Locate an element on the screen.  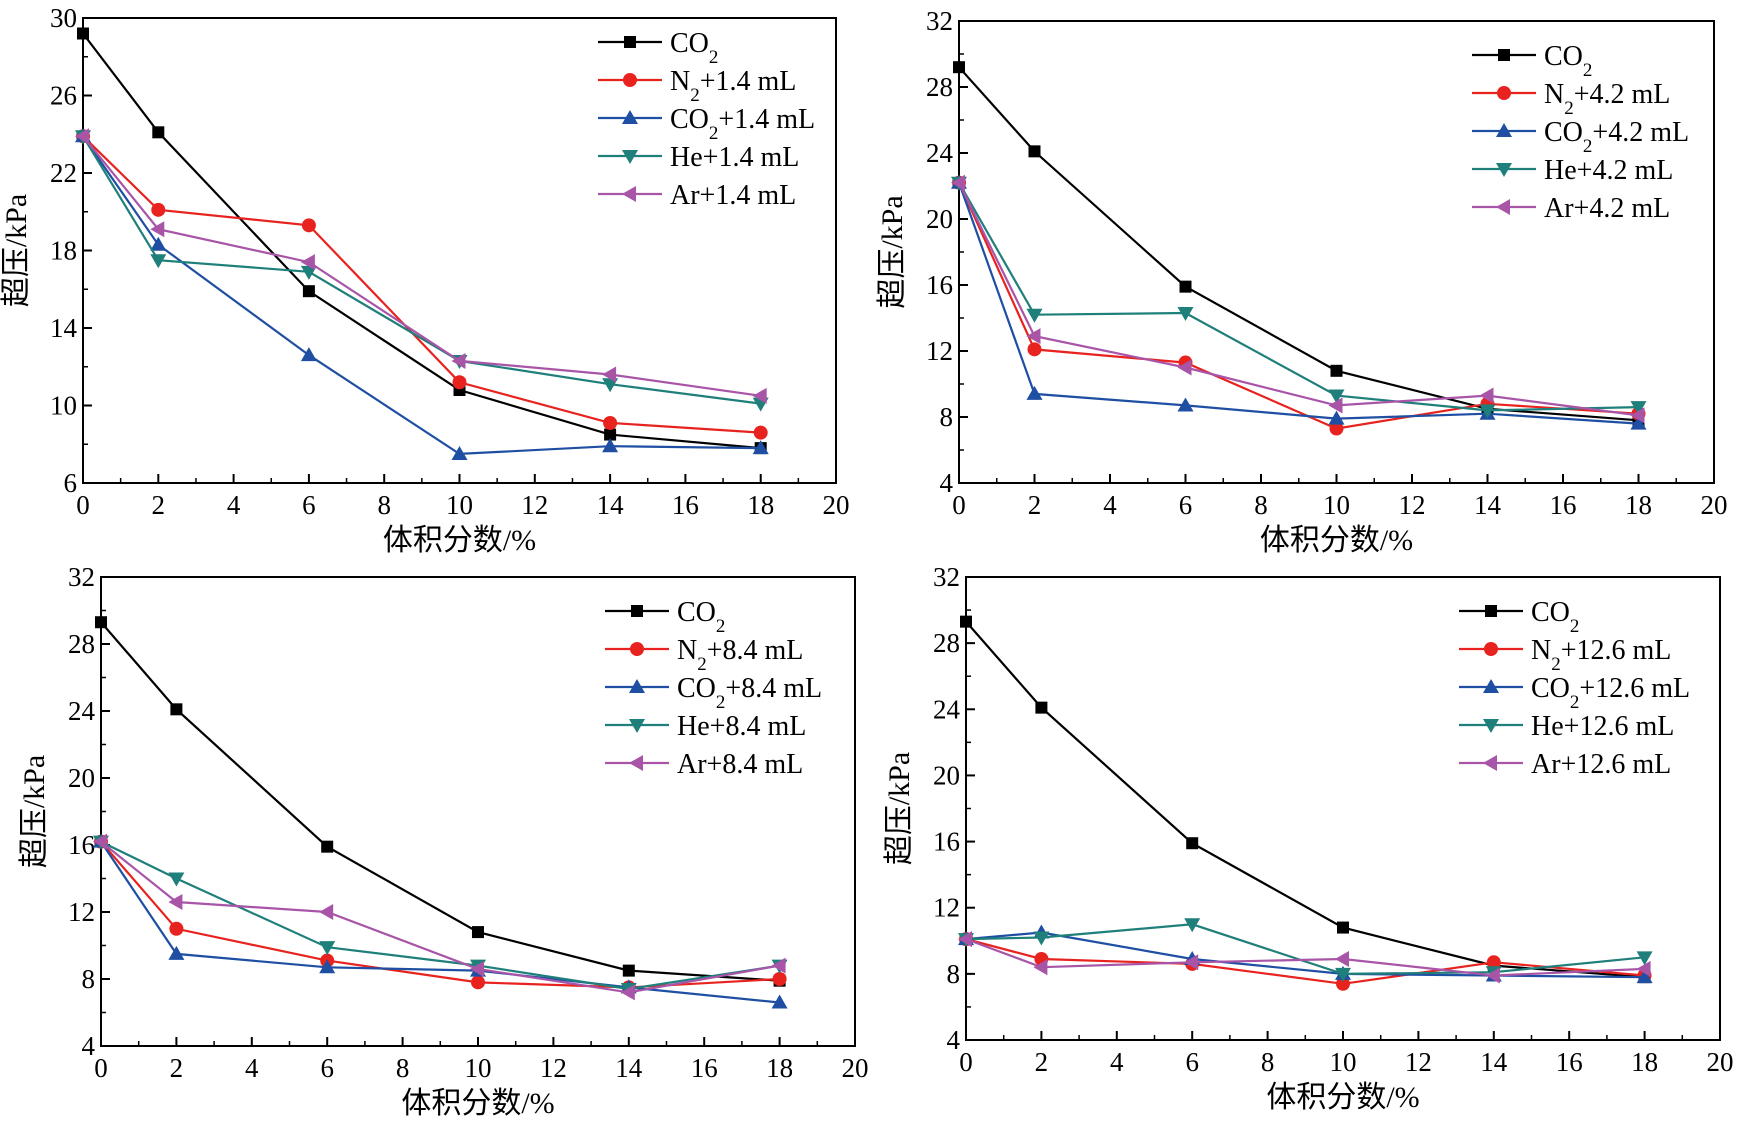
y-tick-label: 22 is located at coordinates (63, 173).